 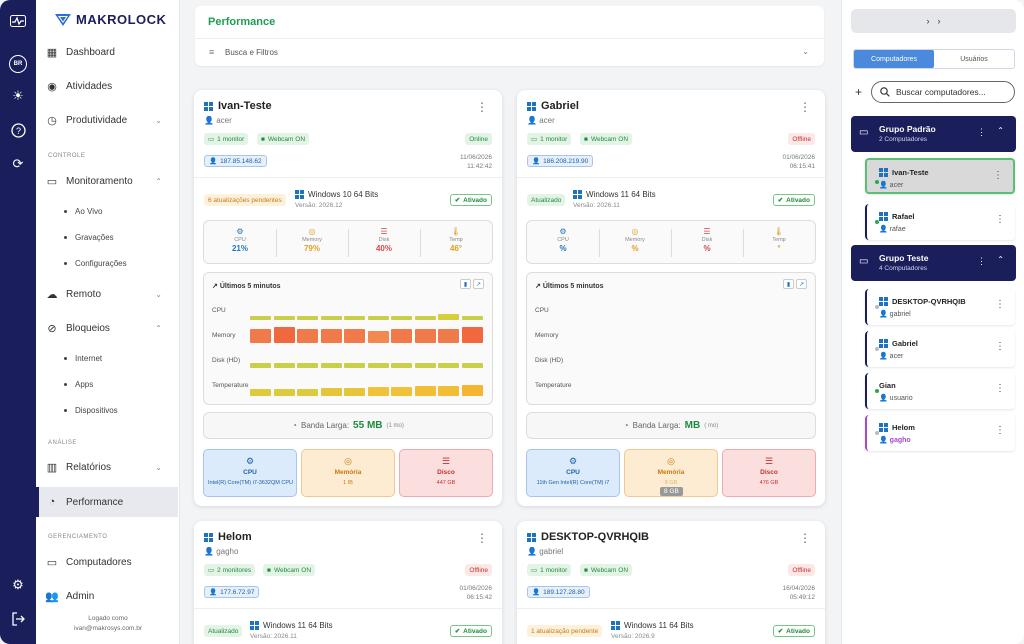 I want to click on metric-value: 21%, so click(x=239, y=248).